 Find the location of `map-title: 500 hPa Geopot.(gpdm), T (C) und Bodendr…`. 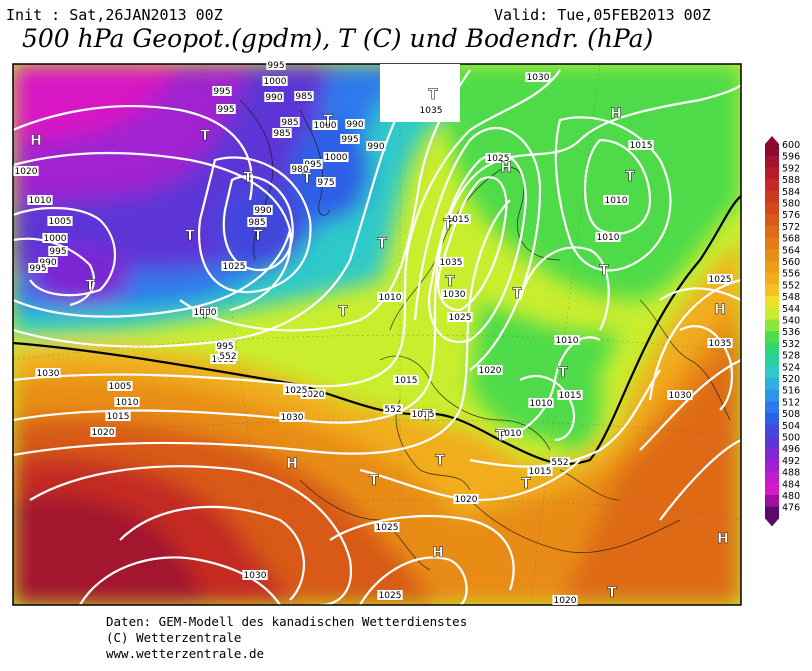

map-title: 500 hPa Geopot.(gpdm), T (C) und Bodendr… is located at coordinates (338, 38).